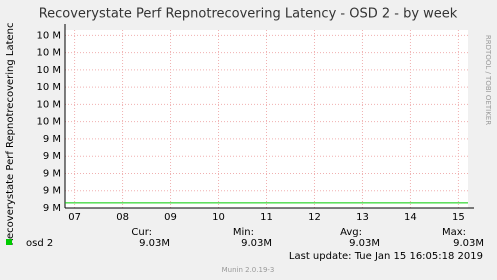  Describe the element at coordinates (458, 217) in the screenshot. I see `x-tick-label: 15` at that location.